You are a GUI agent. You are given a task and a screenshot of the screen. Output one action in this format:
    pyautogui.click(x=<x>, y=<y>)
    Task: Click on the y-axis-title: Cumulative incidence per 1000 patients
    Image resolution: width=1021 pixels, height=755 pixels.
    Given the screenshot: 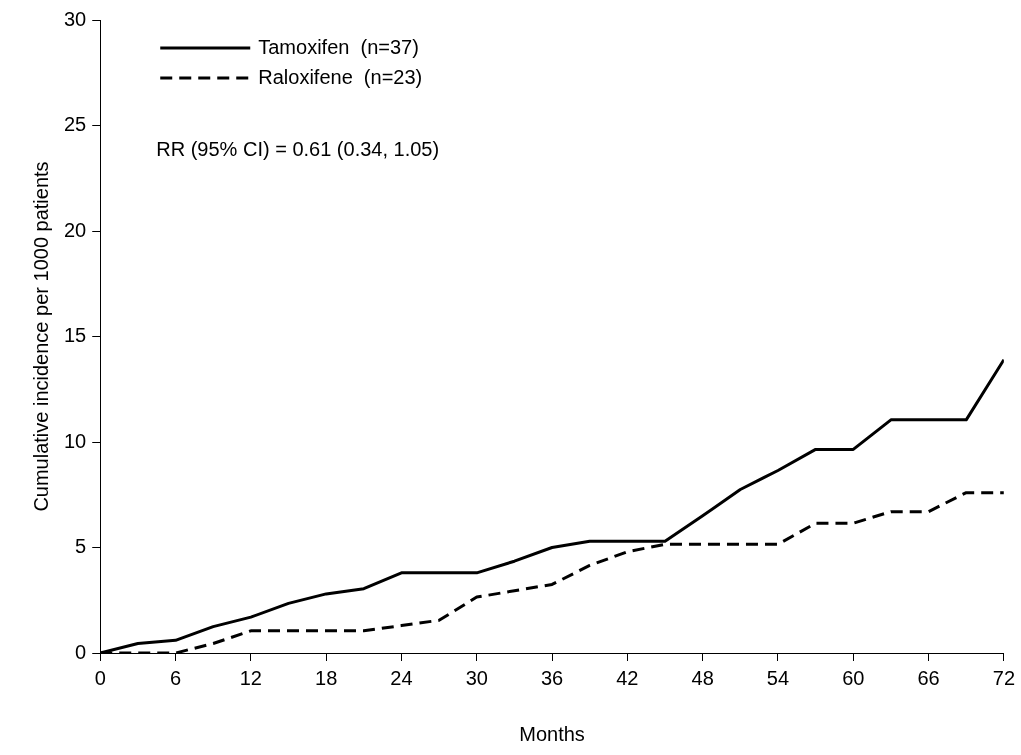 What is the action you would take?
    pyautogui.click(x=40, y=336)
    